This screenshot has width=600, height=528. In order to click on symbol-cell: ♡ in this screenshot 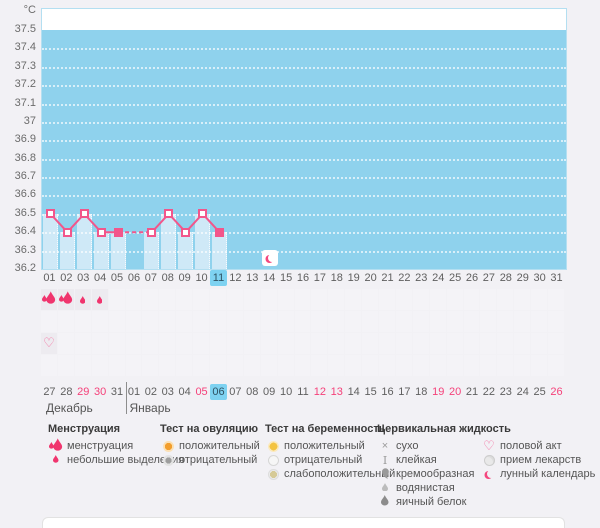, I will do `click(49, 343)`.